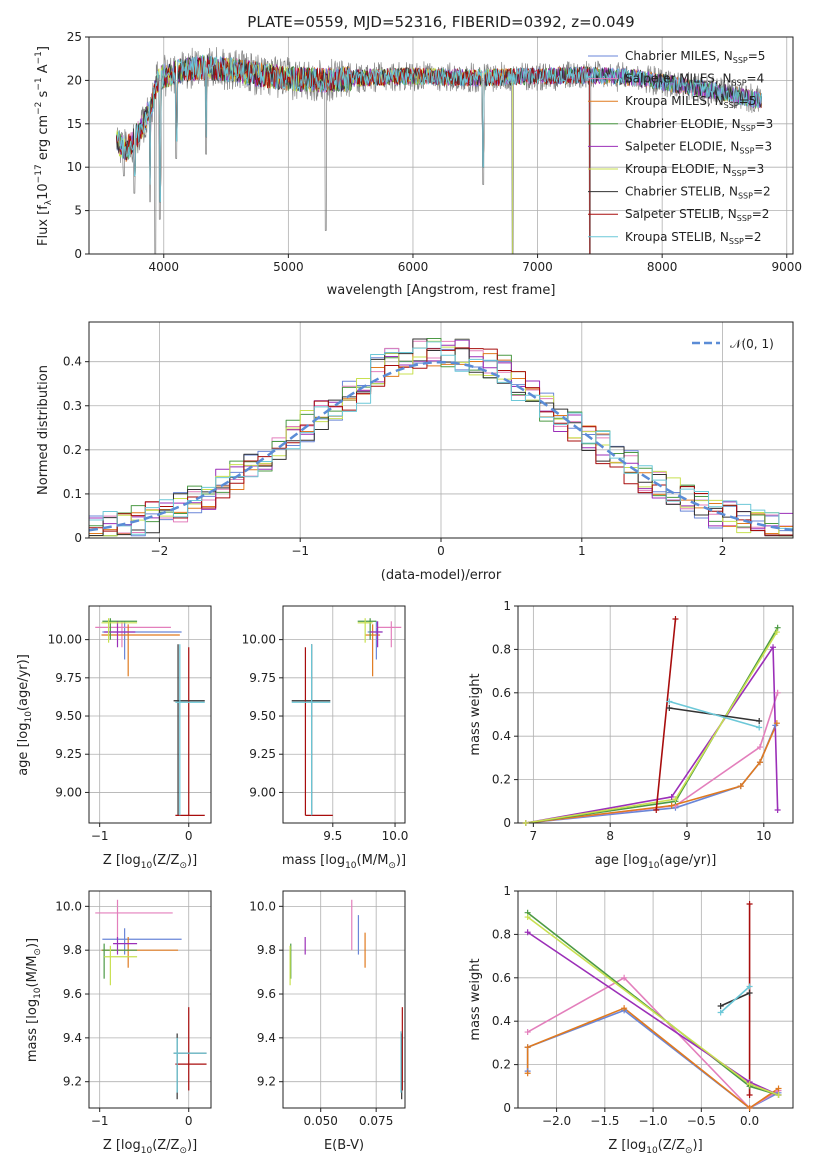 The width and height of the screenshot is (819, 1170). What do you see at coordinates (78, 211) in the screenshot?
I see `y-tick-label: 5` at bounding box center [78, 211].